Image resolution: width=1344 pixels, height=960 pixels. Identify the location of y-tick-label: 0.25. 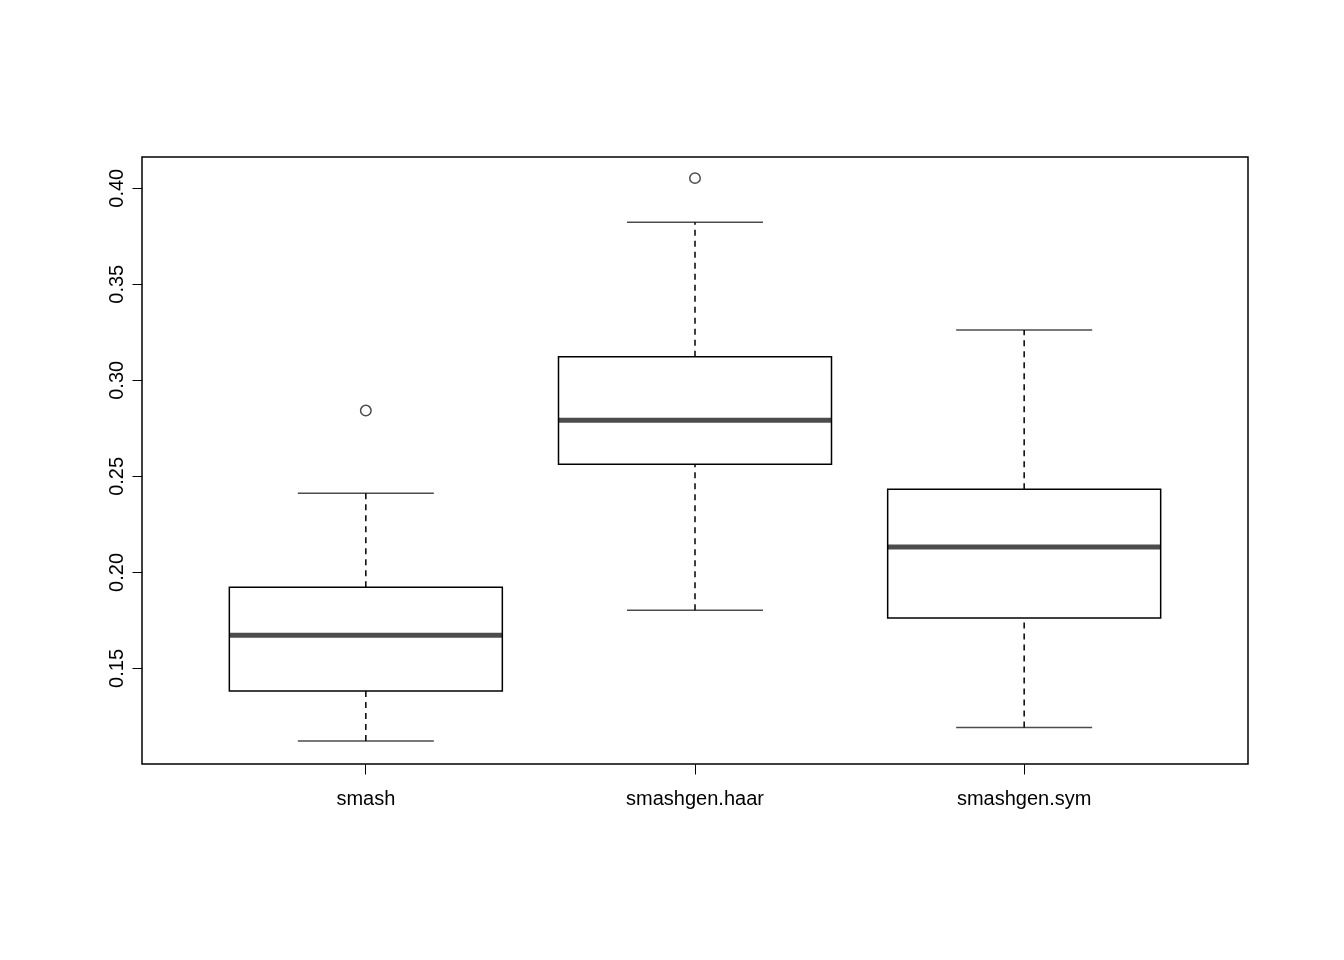
(115, 476).